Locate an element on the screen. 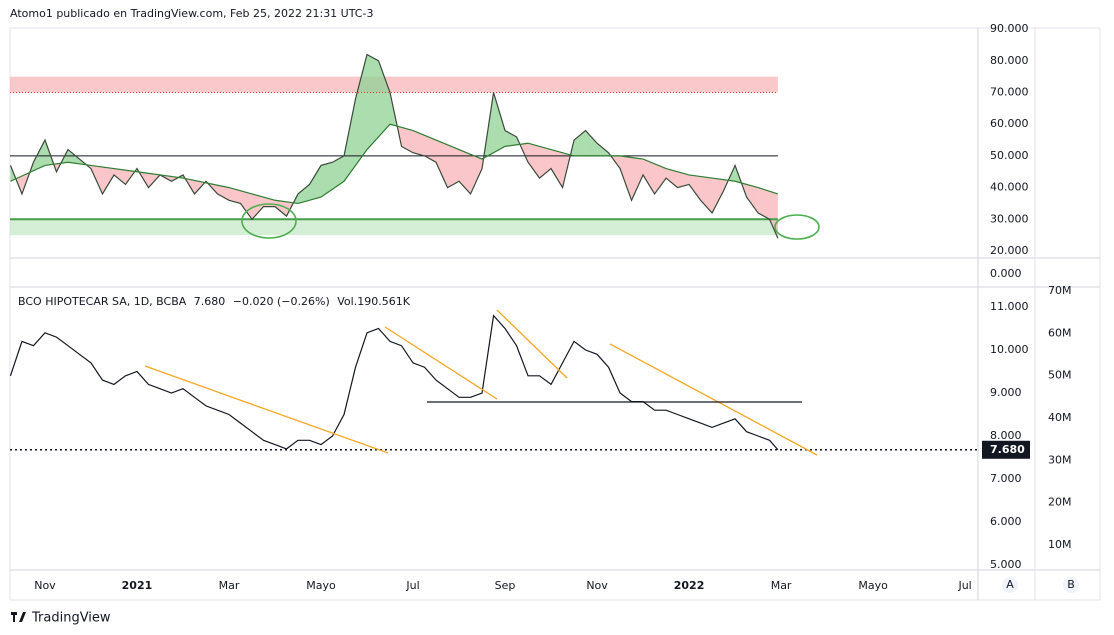  symbol-name: BCO HIPOTECAR SA, 1D, BCBA is located at coordinates (102, 301).